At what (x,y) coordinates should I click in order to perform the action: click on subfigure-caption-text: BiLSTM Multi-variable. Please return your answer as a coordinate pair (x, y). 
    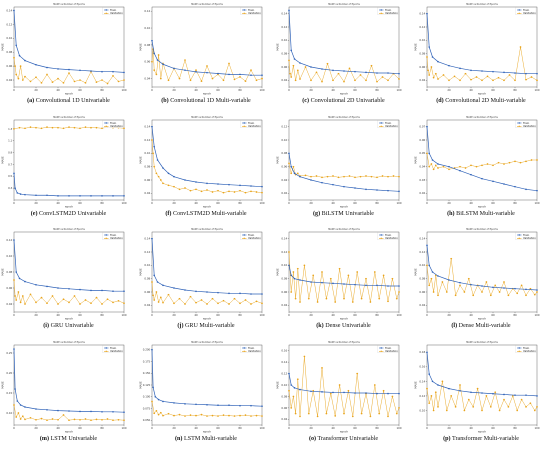
    Looking at the image, I should click on (485, 213).